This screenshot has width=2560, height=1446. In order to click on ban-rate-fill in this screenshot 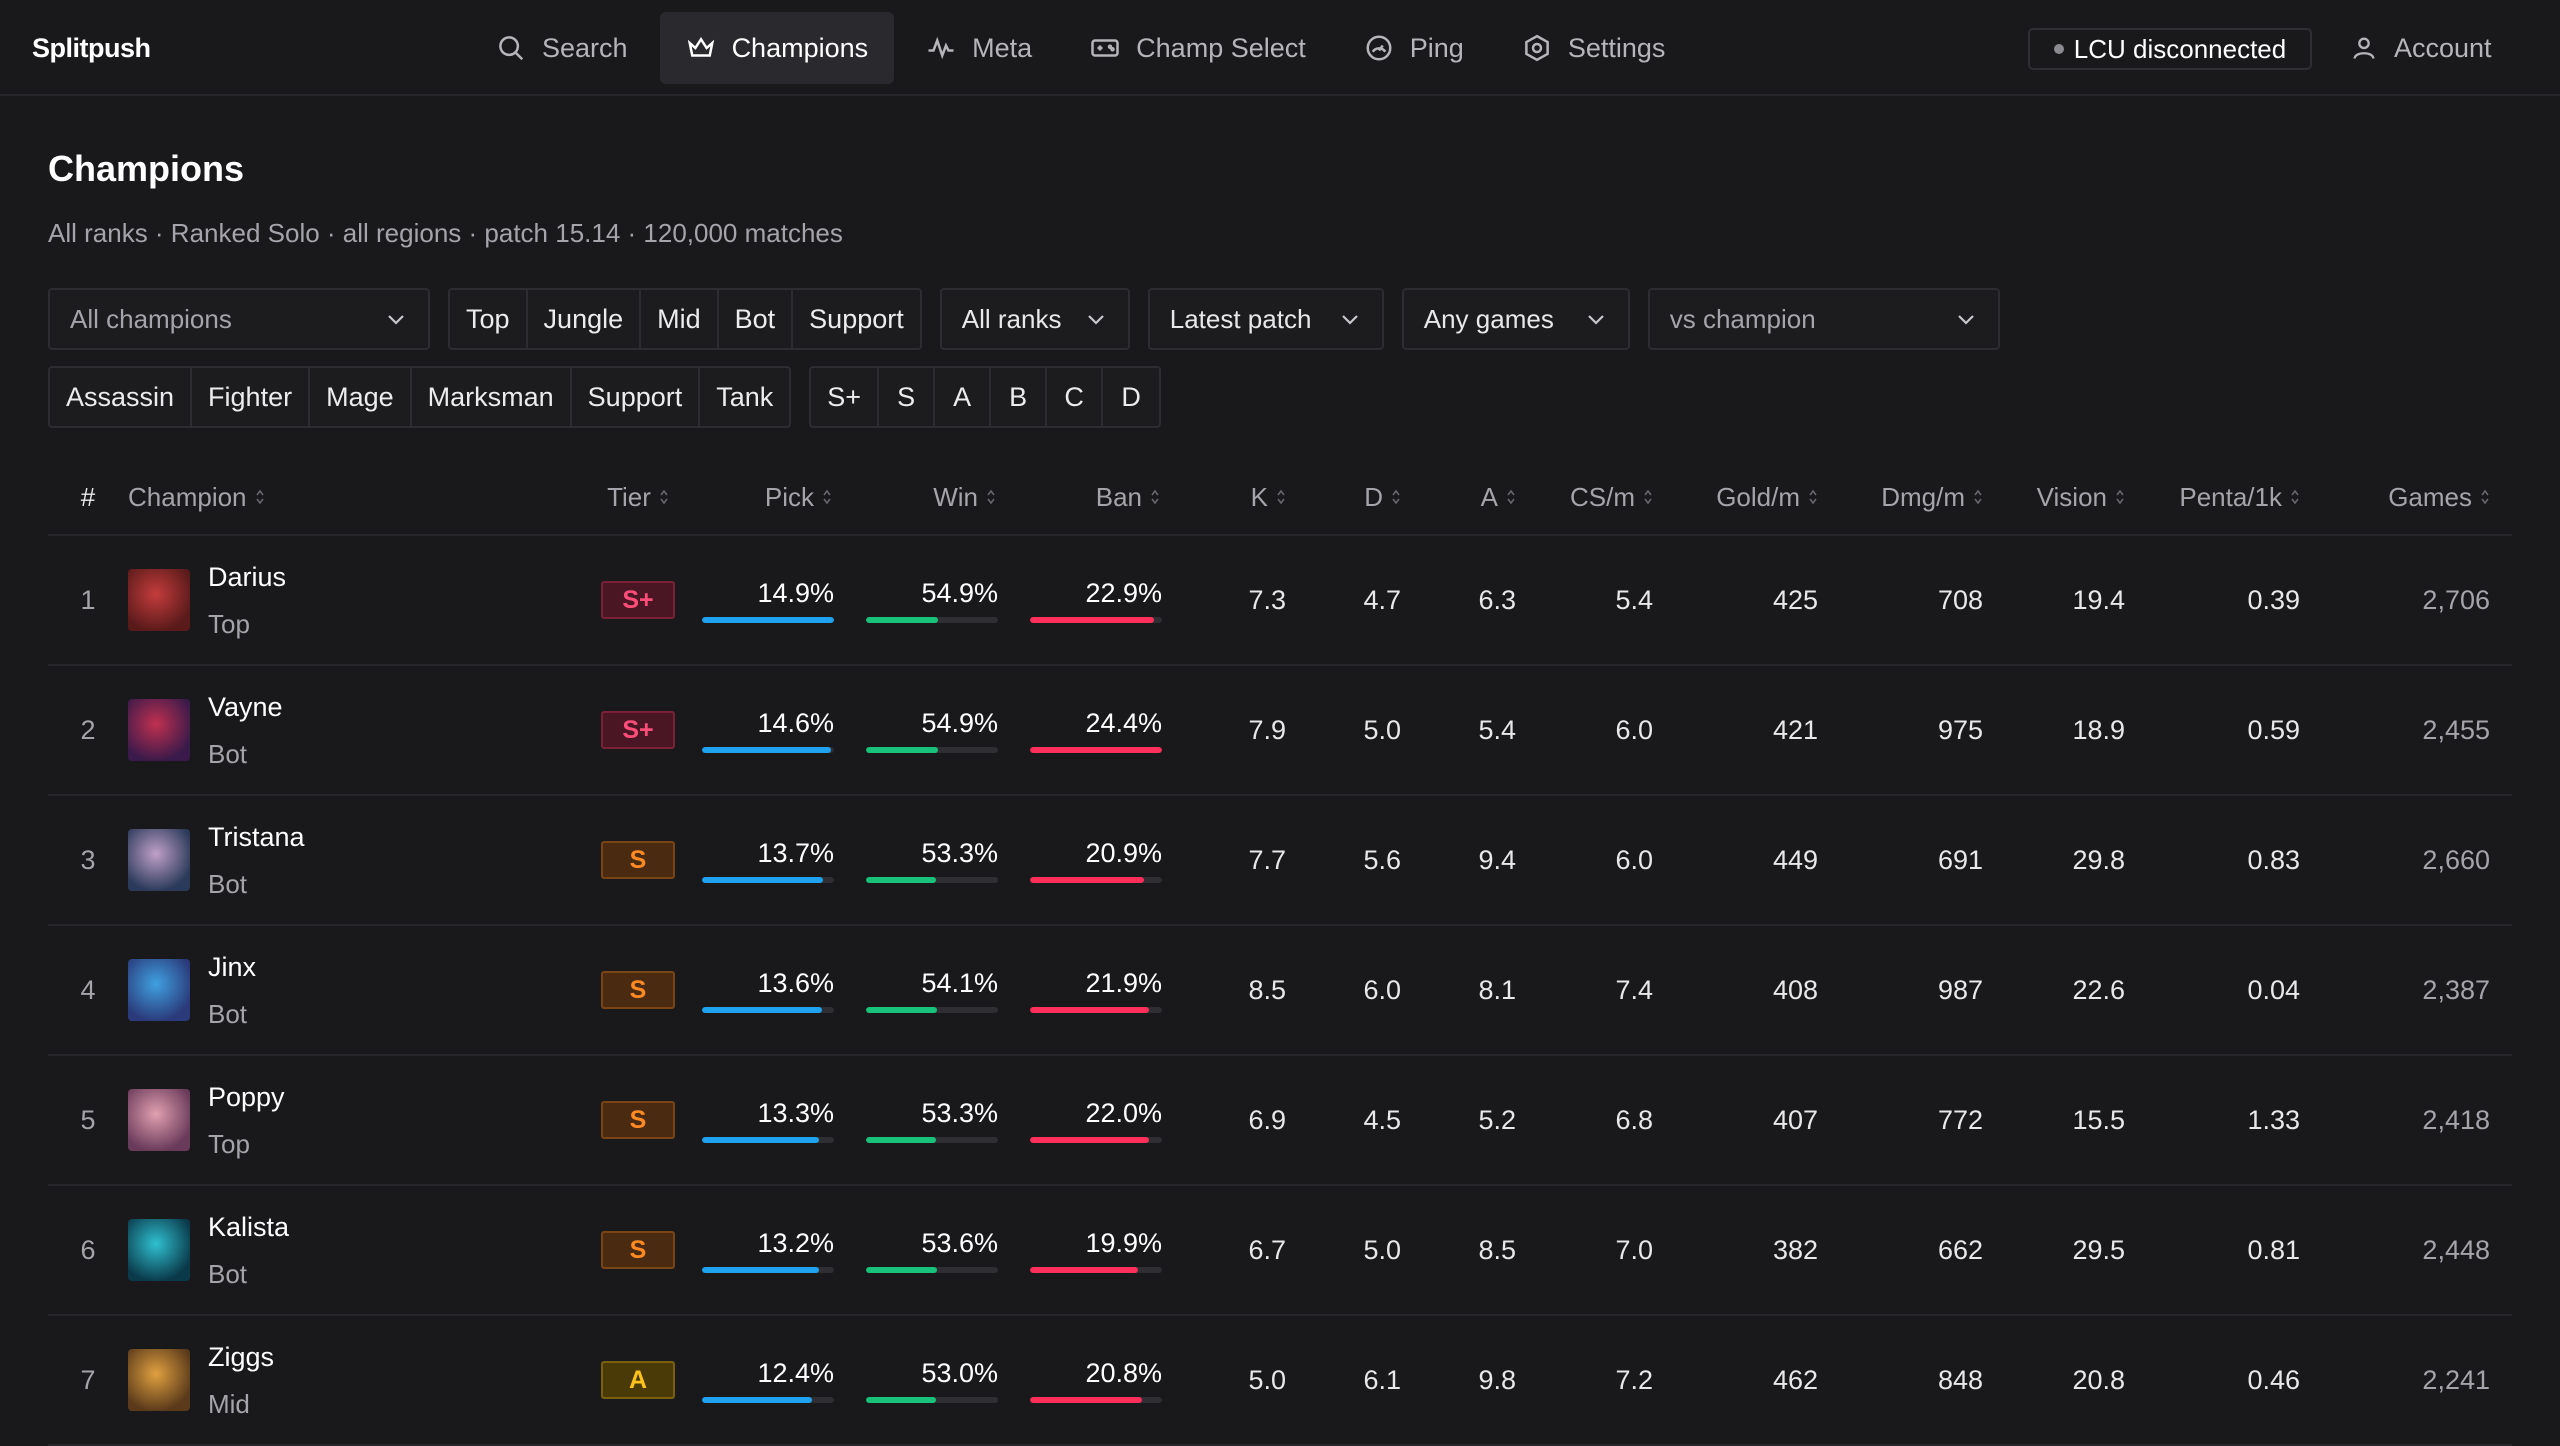, I will do `click(1084, 1270)`.